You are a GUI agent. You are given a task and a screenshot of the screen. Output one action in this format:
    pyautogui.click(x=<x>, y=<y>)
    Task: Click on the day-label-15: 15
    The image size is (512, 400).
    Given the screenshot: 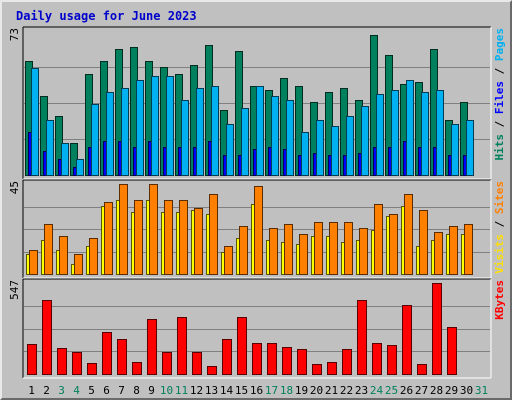 What is the action you would take?
    pyautogui.click(x=241, y=390)
    